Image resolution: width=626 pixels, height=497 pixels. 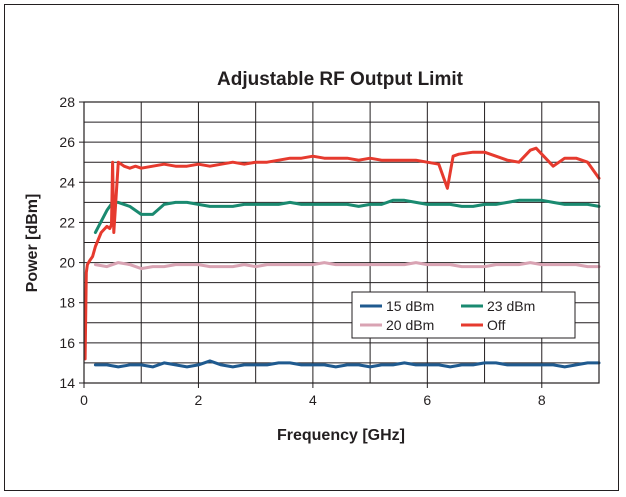 I want to click on y-tick-label: 22, so click(x=67, y=222).